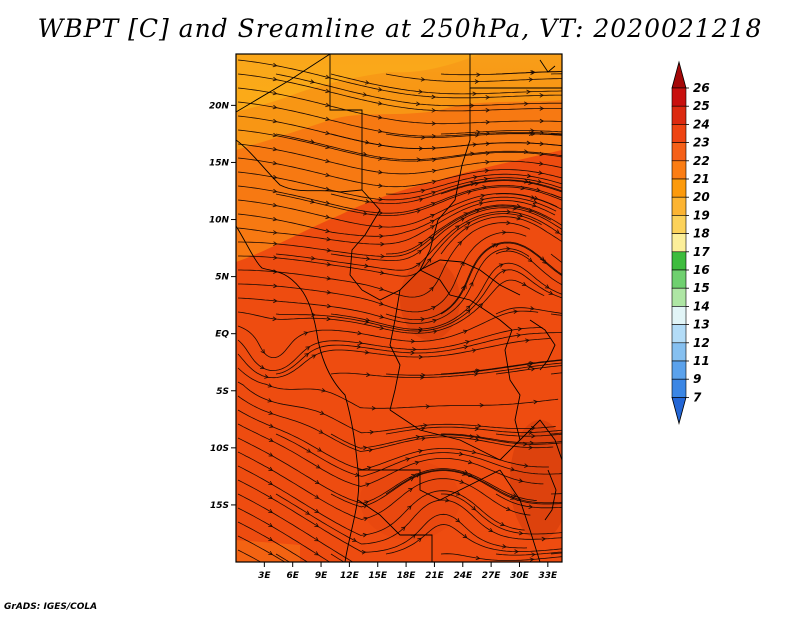  What do you see at coordinates (350, 576) in the screenshot?
I see `lon-tick-label: 12E` at bounding box center [350, 576].